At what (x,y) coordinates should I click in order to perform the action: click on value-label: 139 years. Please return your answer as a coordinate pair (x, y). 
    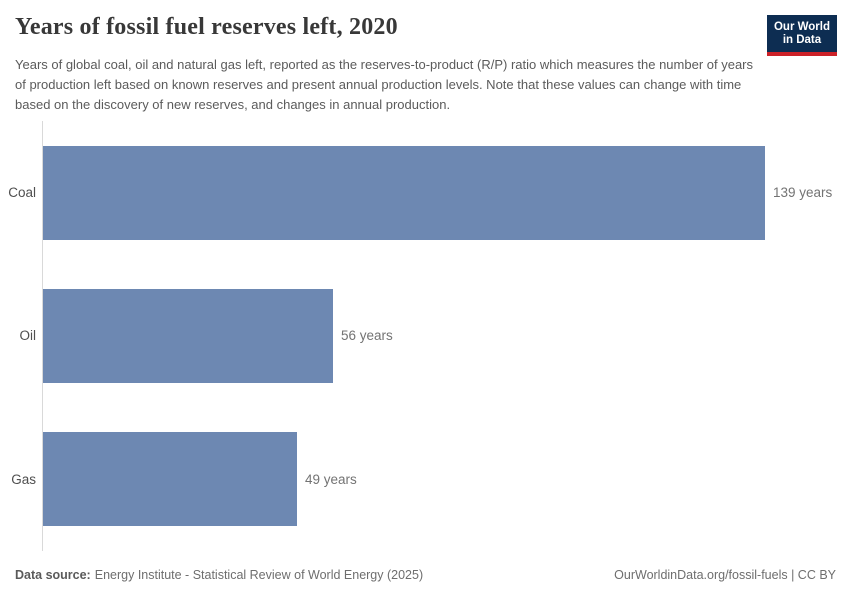
    Looking at the image, I should click on (803, 193).